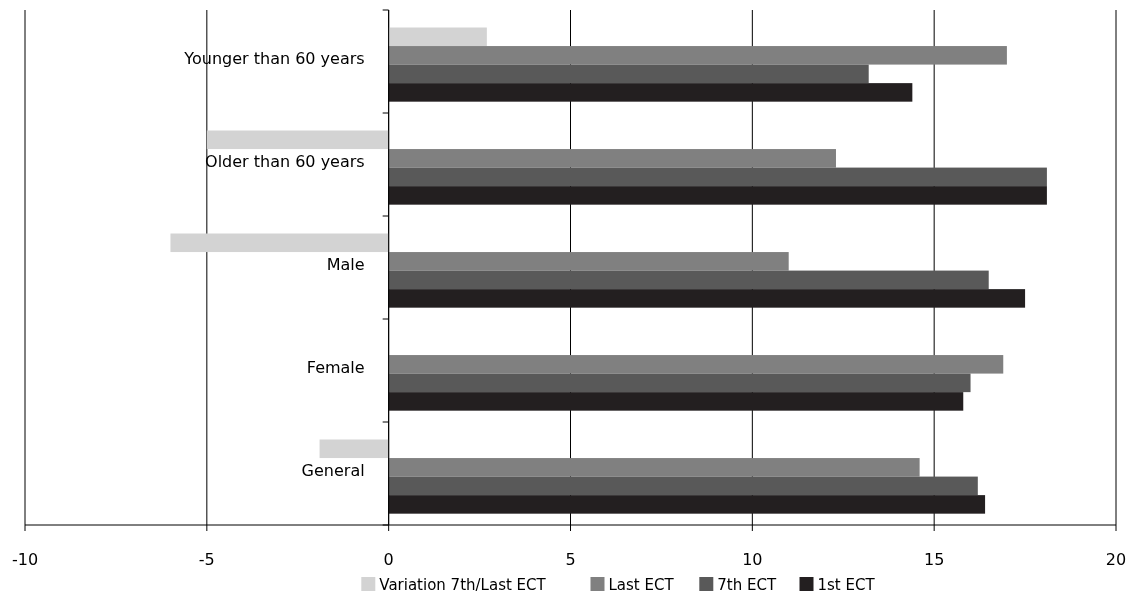  Describe the element at coordinates (934, 559) in the screenshot. I see `x-tick-label: 15` at that location.